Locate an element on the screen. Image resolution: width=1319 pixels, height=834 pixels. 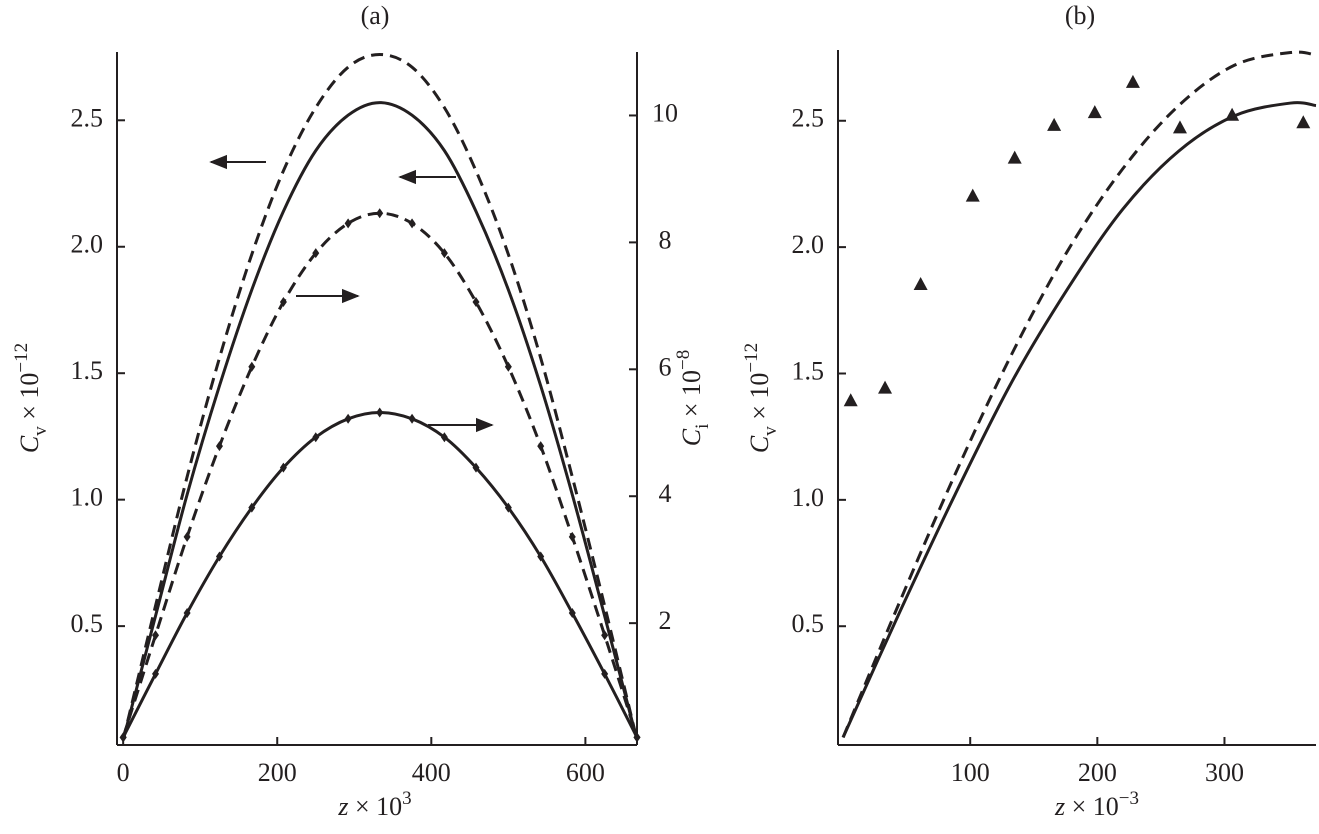
panel-title: (b) is located at coordinates (1080, 15).